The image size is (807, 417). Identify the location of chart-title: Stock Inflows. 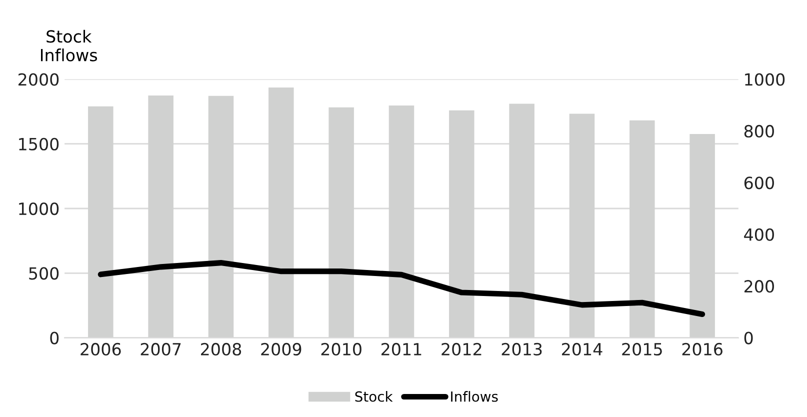
(69, 46).